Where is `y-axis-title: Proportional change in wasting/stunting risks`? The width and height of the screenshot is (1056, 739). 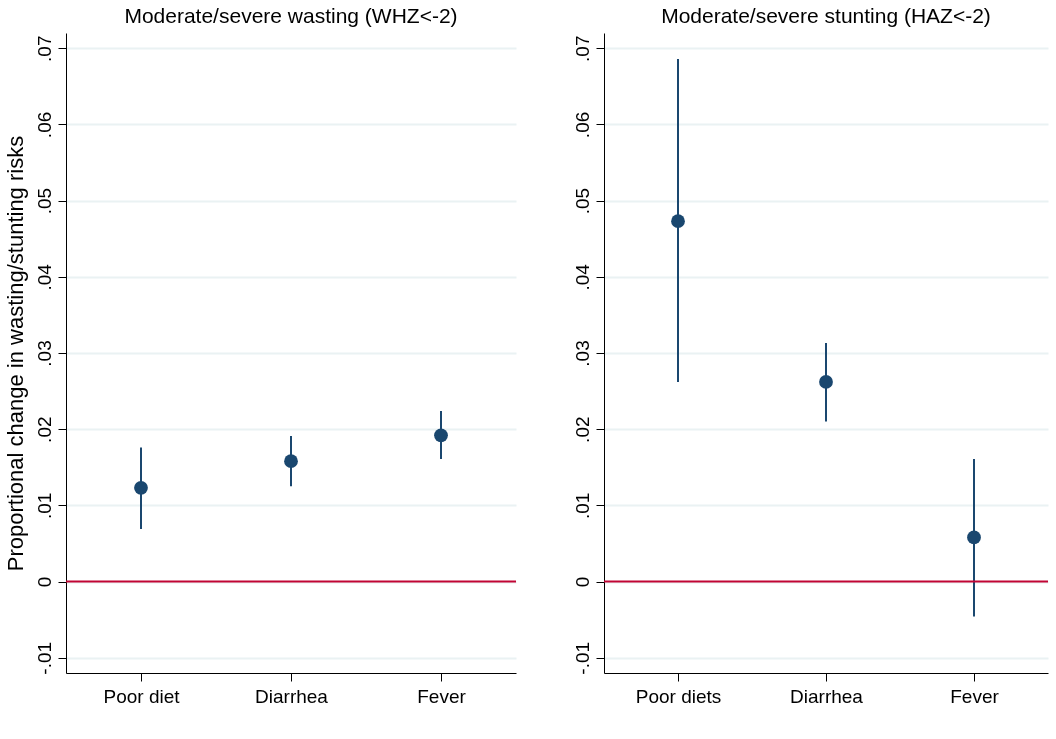 y-axis-title: Proportional change in wasting/stunting risks is located at coordinates (15, 353).